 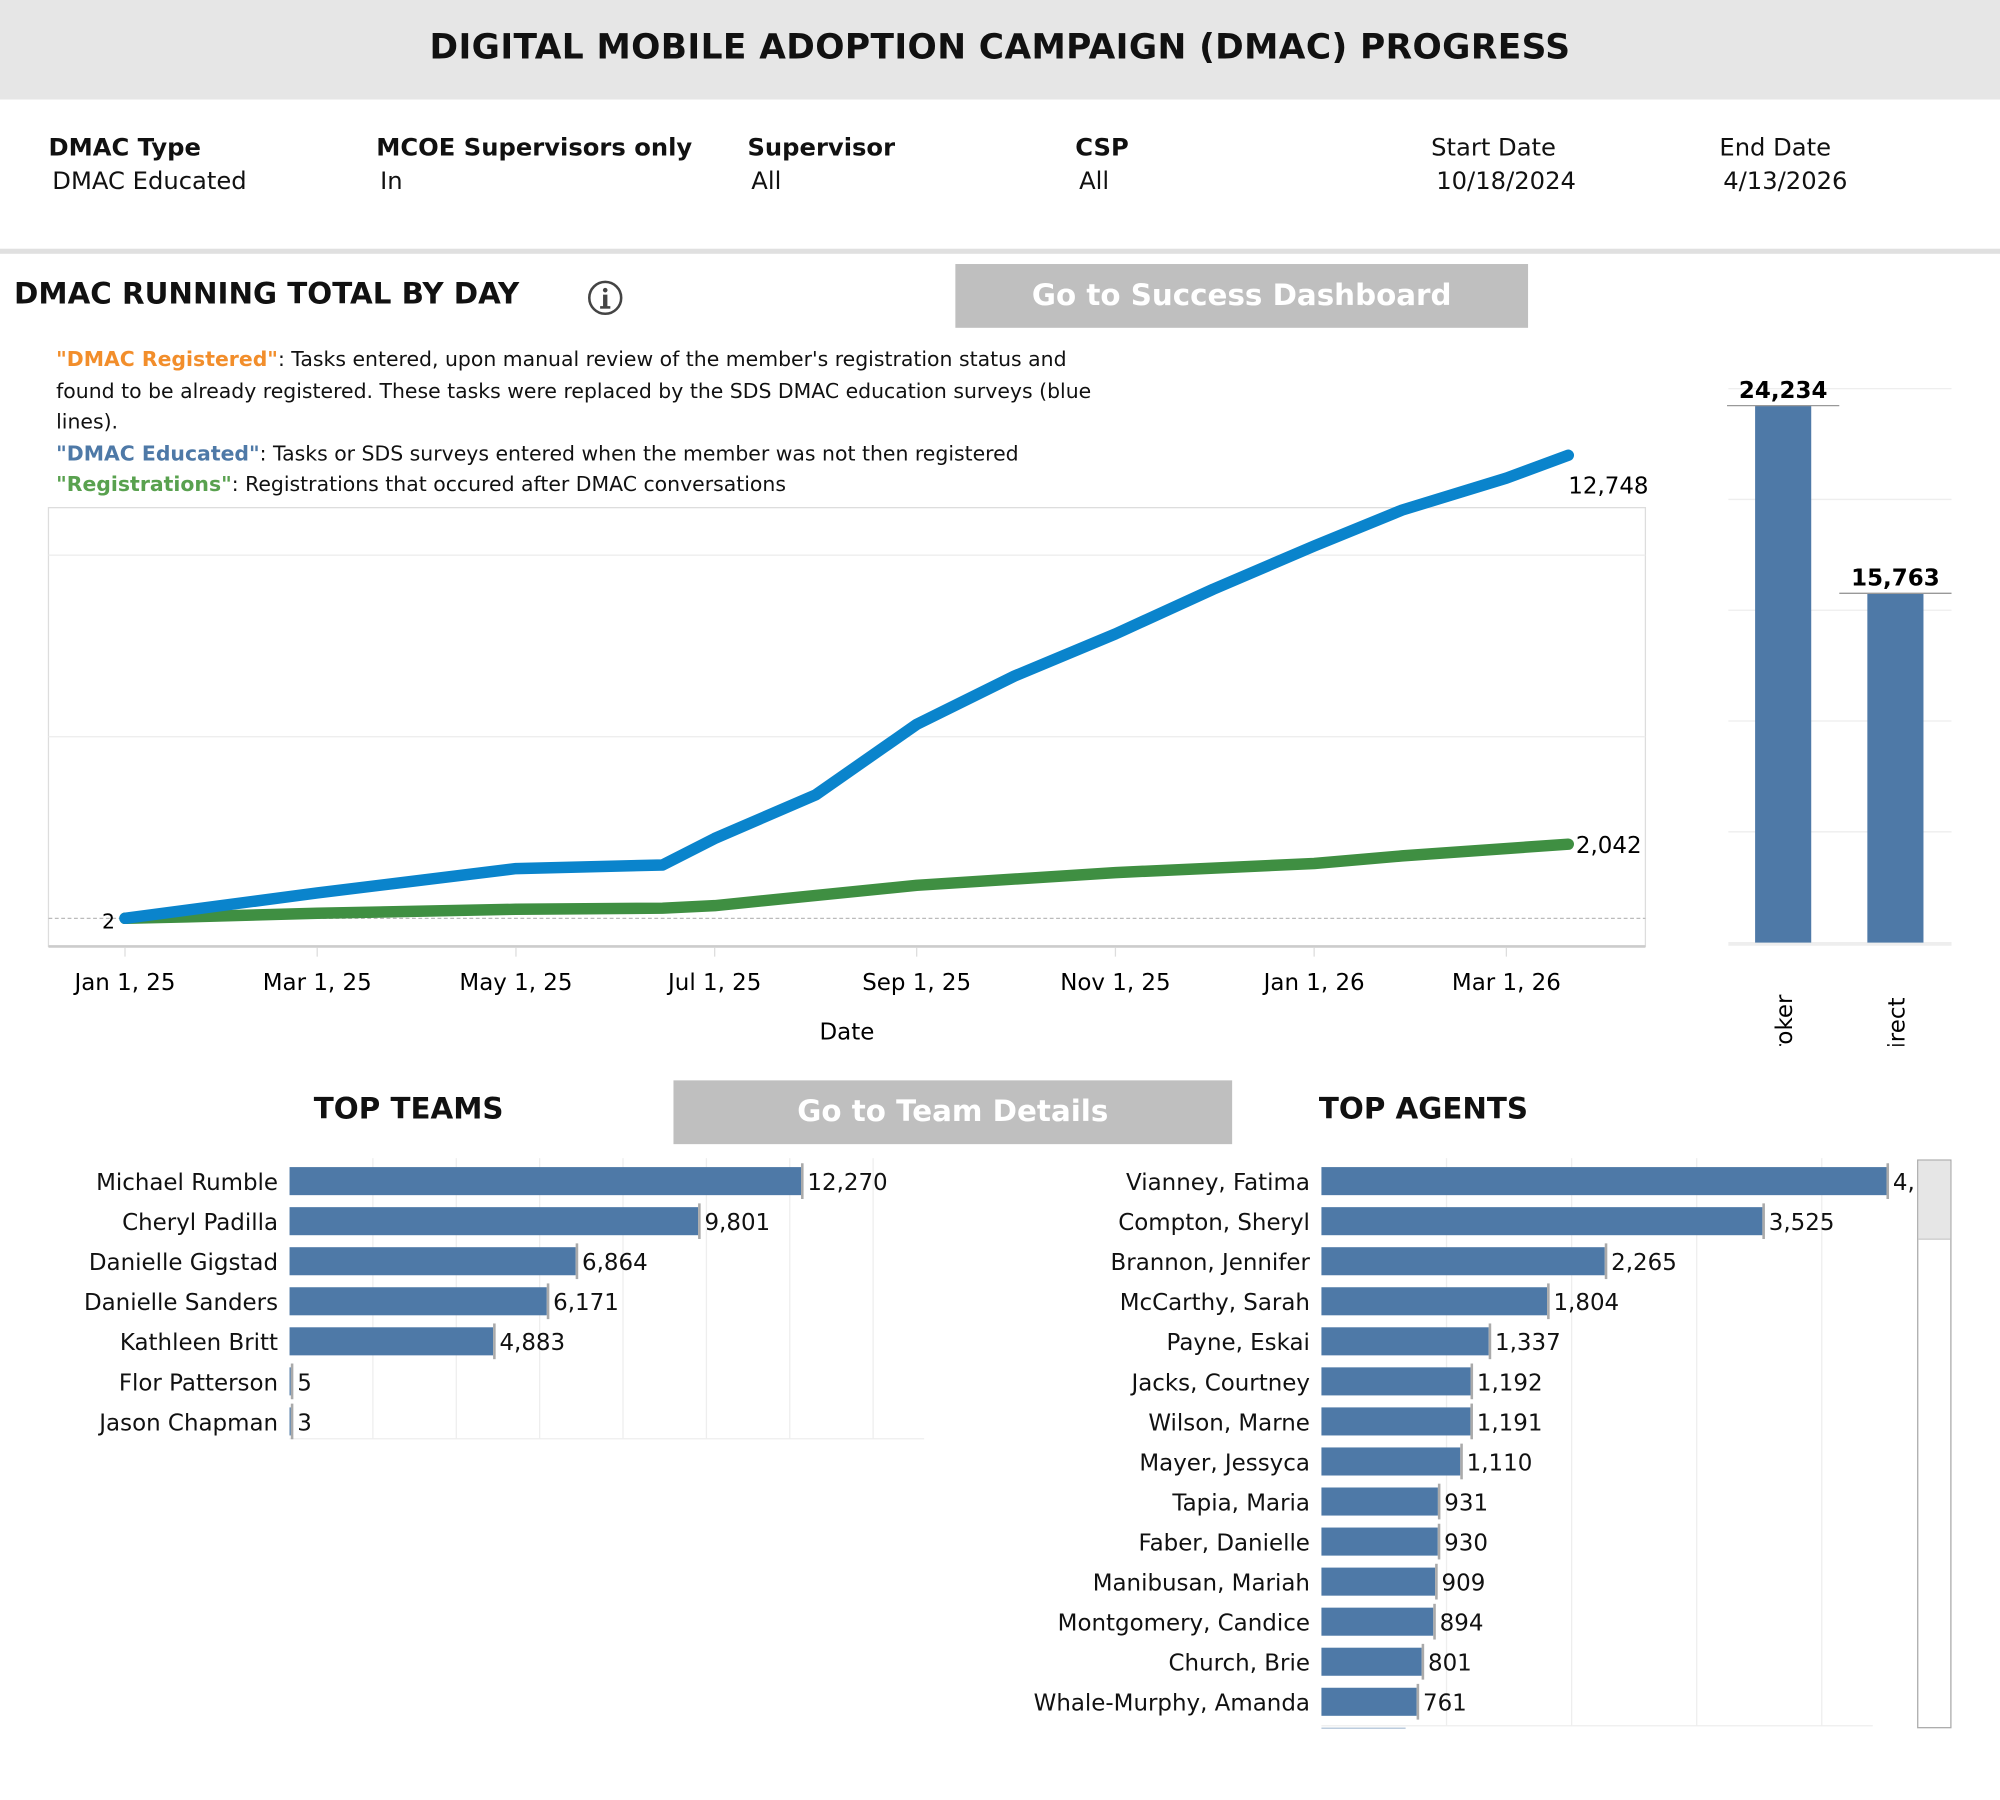 I want to click on go-to-success-dashboard-button: Go to Success Dashboard, so click(x=1242, y=296).